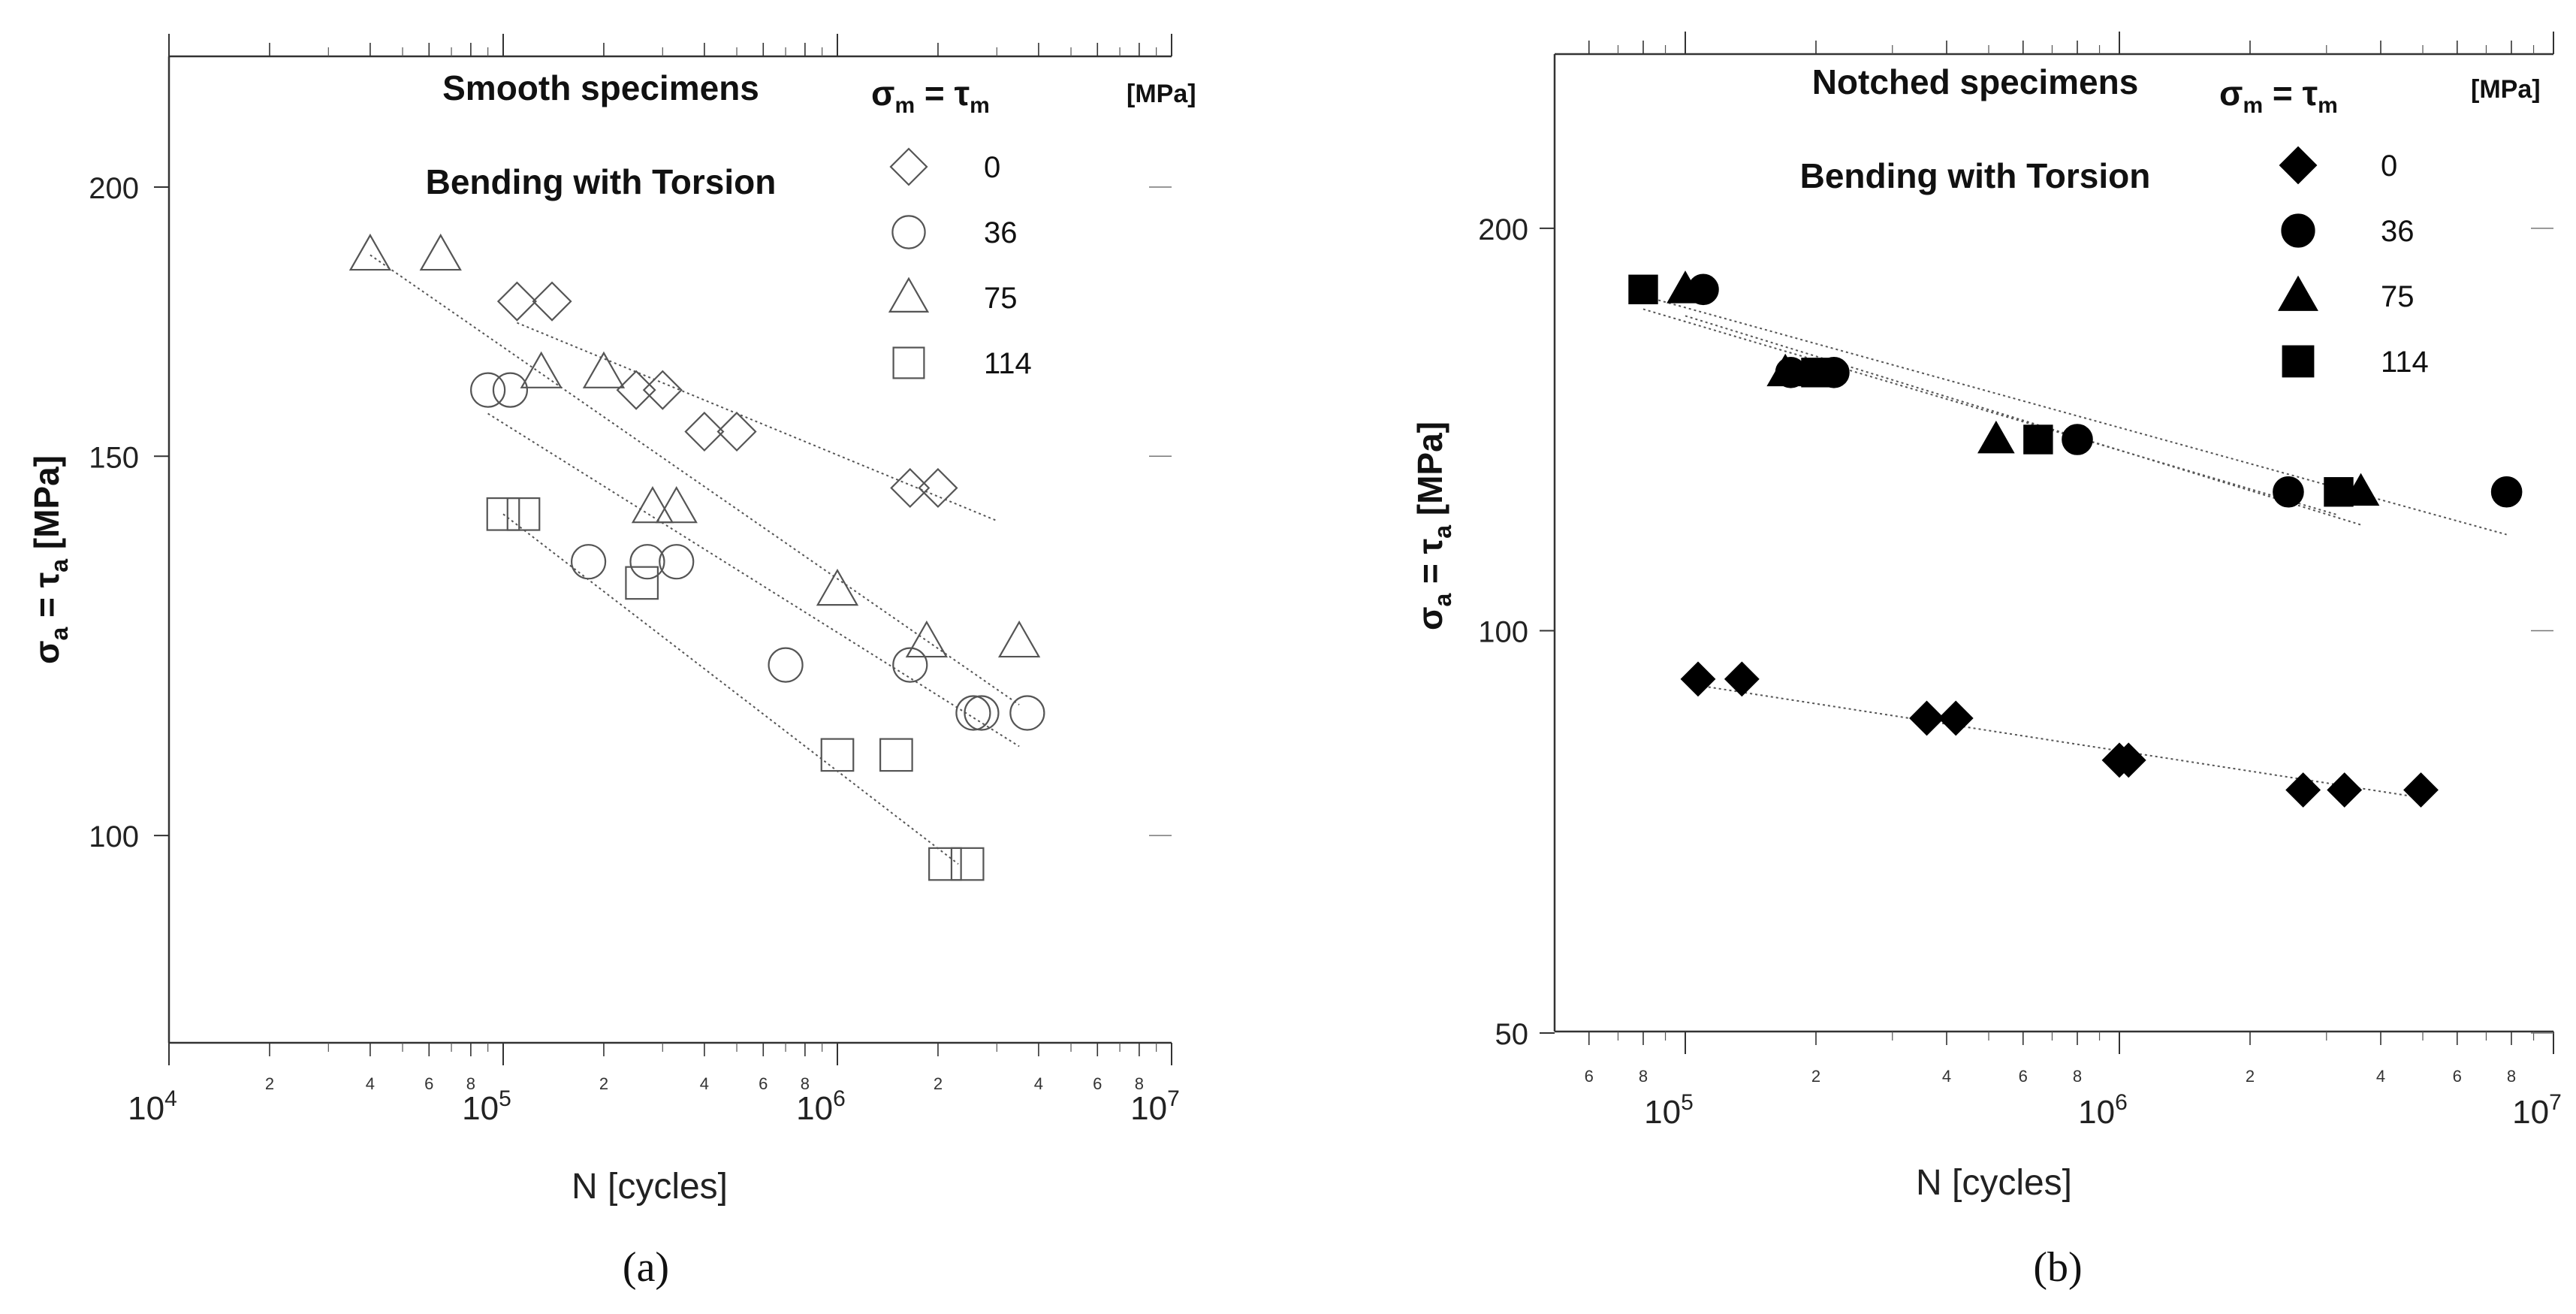  I want to click on y-tick-label: 150, so click(114, 458).